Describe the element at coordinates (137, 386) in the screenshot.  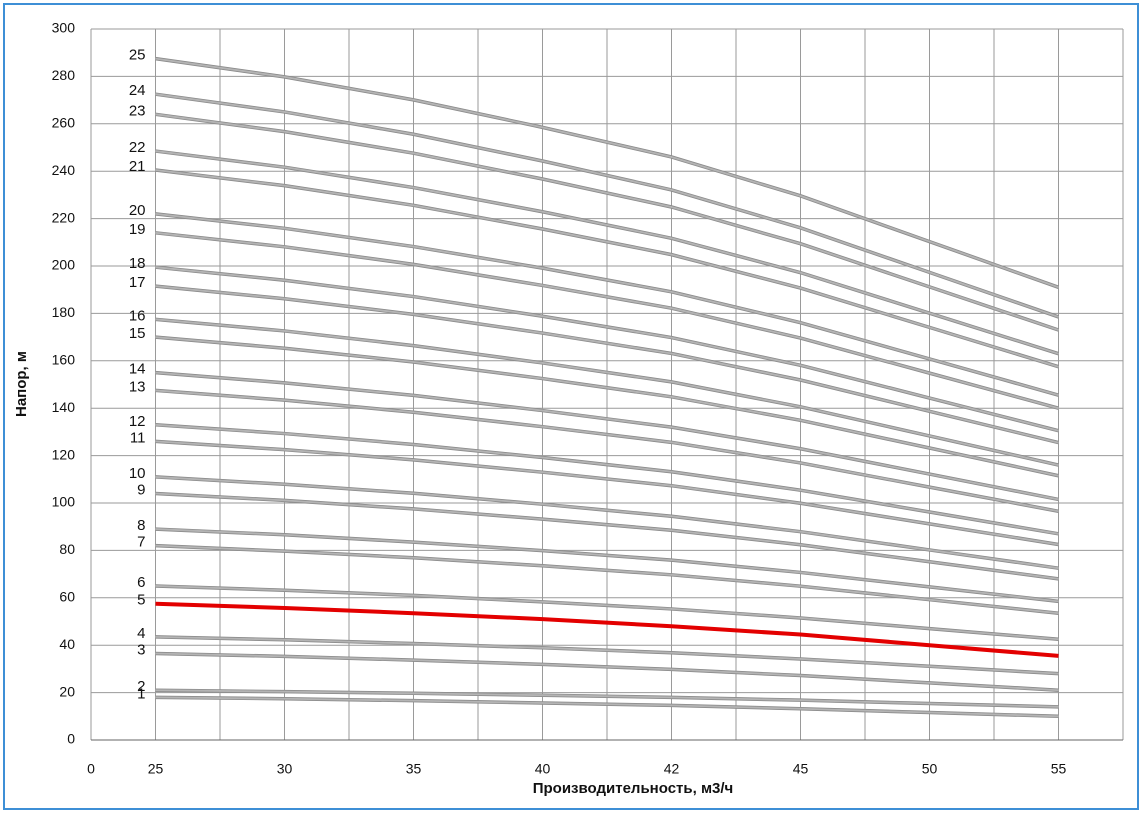
I see `series-label: 13` at that location.